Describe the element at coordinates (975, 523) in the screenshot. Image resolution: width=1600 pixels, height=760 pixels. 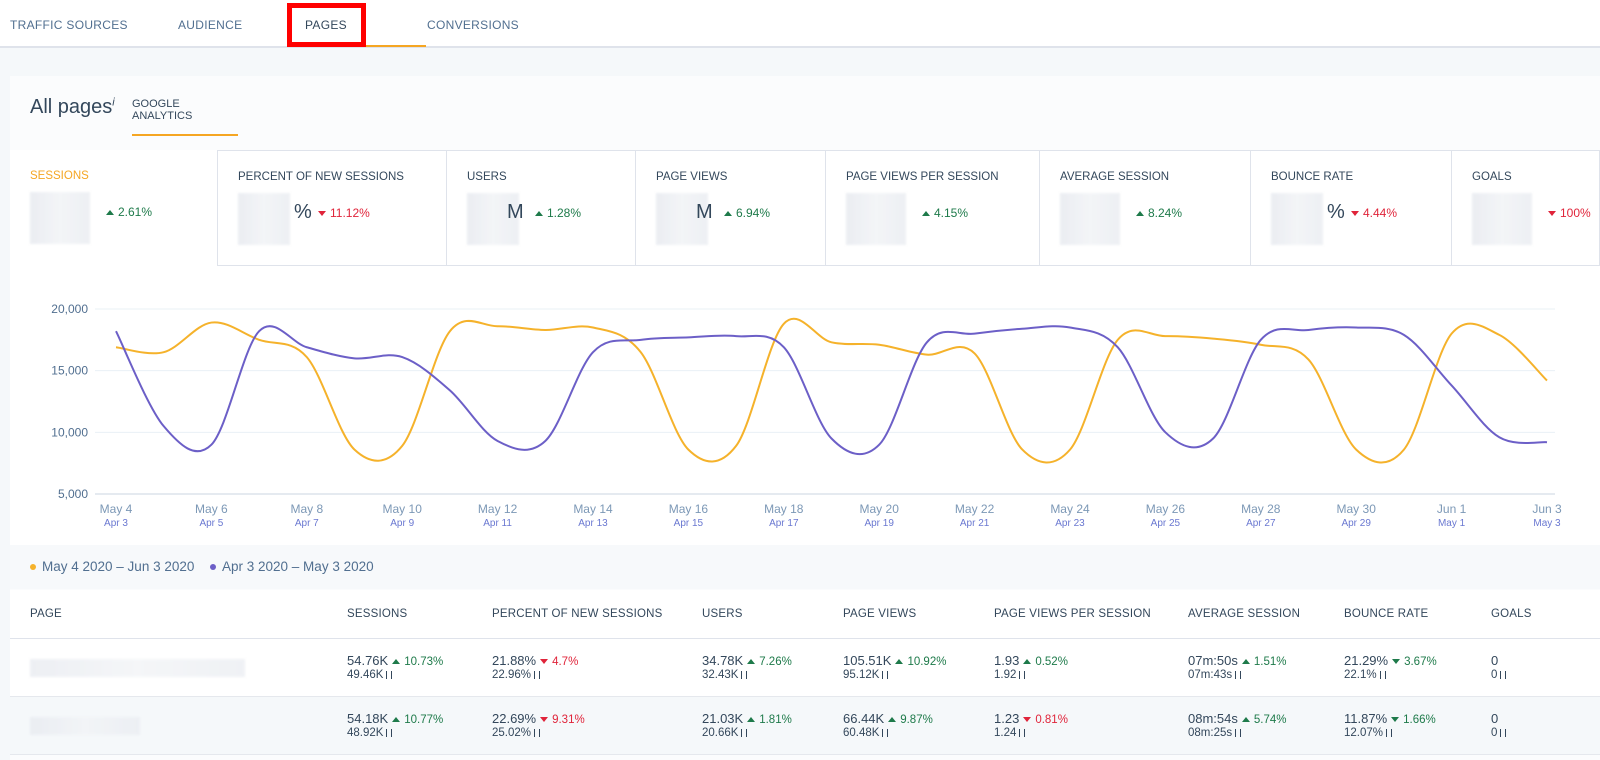
I see `x-tick-label-secondary: Apr 21` at that location.